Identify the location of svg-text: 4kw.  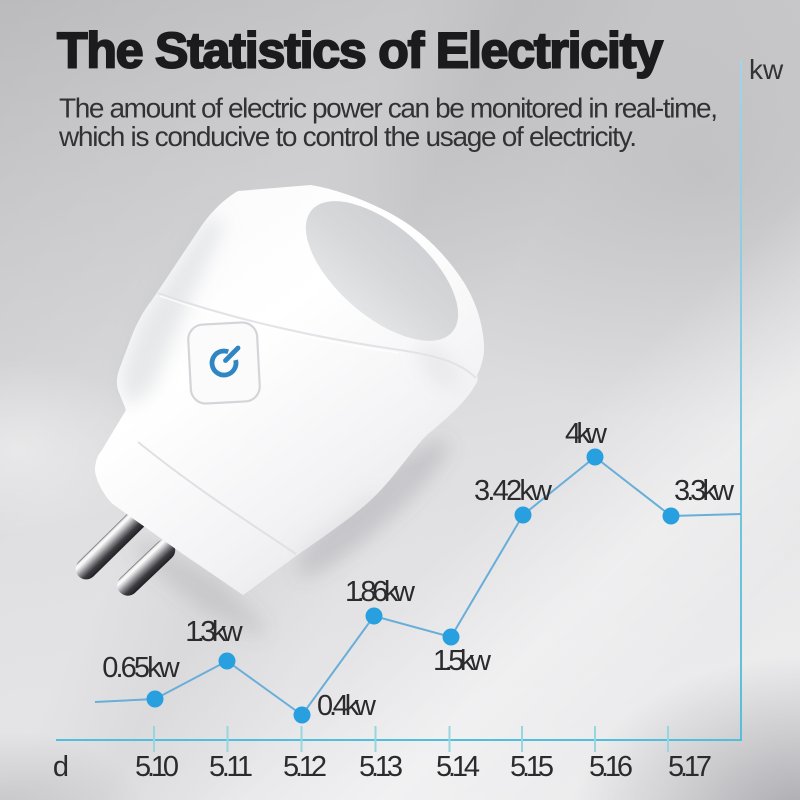
(586, 434).